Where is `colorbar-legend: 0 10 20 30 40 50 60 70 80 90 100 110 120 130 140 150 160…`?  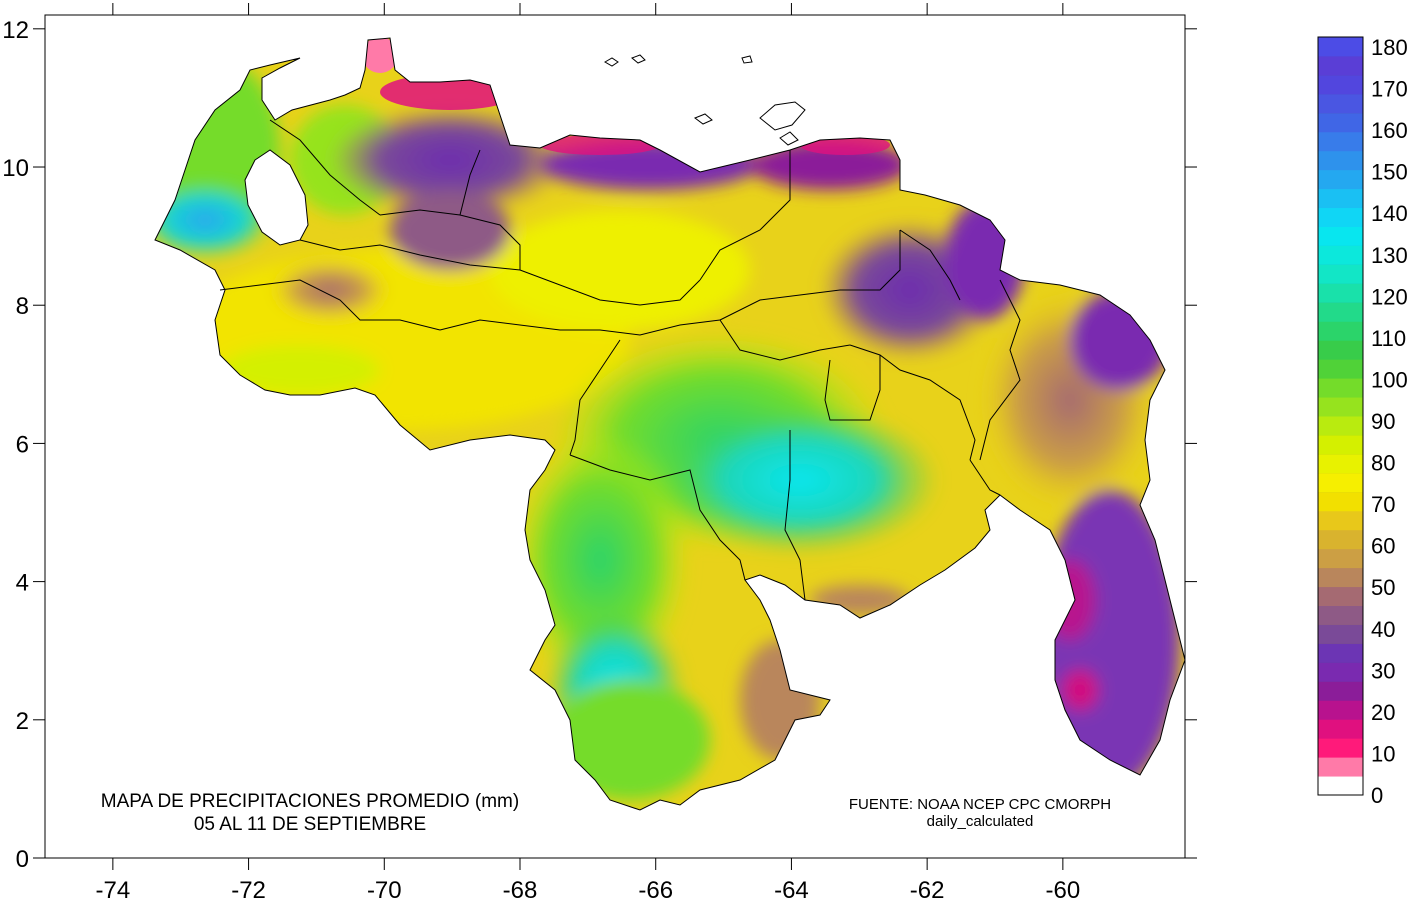
colorbar-legend: 0 10 20 30 40 50 60 70 80 90 100 110 120 130 140 150 160… is located at coordinates (1362, 421).